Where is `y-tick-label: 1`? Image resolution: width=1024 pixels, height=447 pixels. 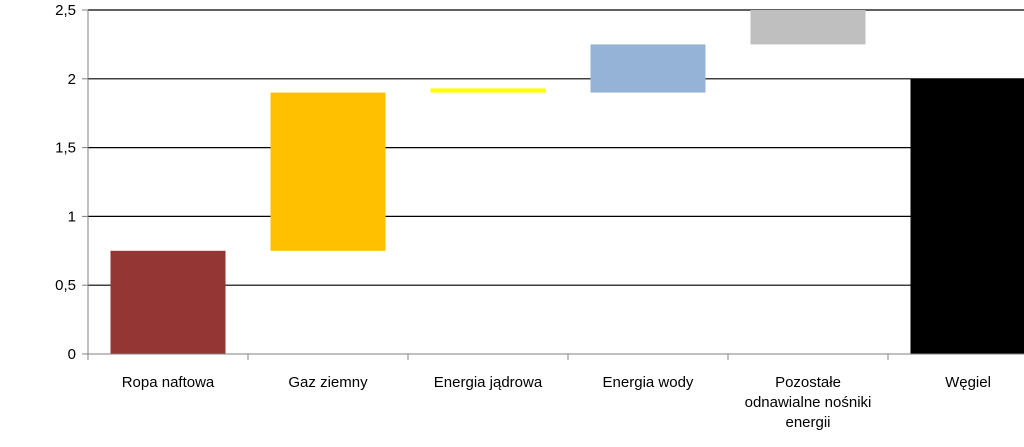
y-tick-label: 1 is located at coordinates (72, 216).